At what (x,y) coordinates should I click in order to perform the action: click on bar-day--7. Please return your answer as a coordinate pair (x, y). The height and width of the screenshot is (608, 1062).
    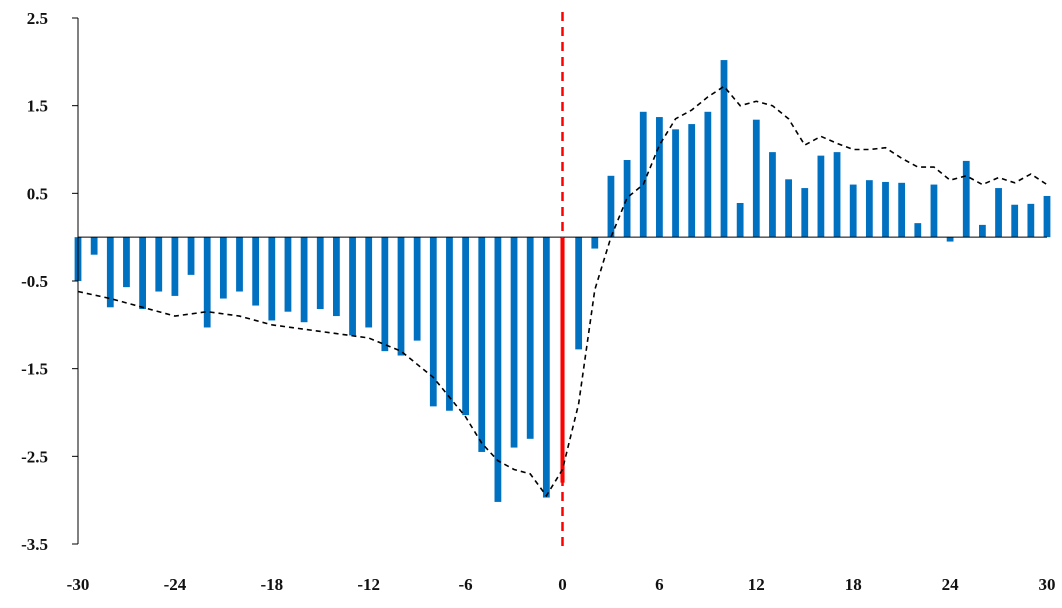
    Looking at the image, I should click on (449, 324).